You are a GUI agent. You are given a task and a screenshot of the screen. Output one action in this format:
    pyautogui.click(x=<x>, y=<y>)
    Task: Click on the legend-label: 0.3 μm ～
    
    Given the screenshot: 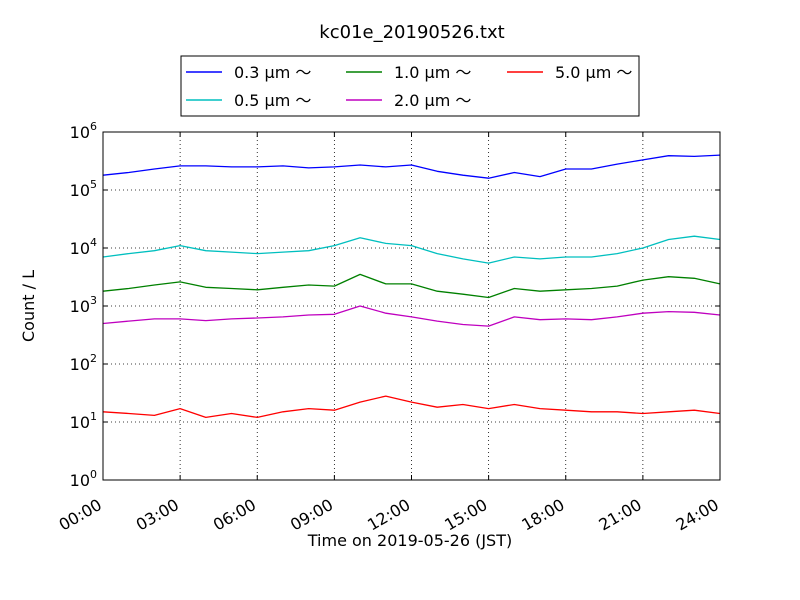 What is the action you would take?
    pyautogui.click(x=272, y=72)
    